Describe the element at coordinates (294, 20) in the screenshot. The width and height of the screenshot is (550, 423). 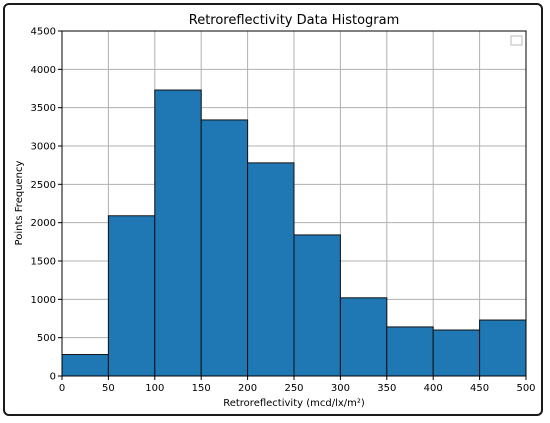
I see `chart-title: Retroreflectivity Data Histogram` at that location.